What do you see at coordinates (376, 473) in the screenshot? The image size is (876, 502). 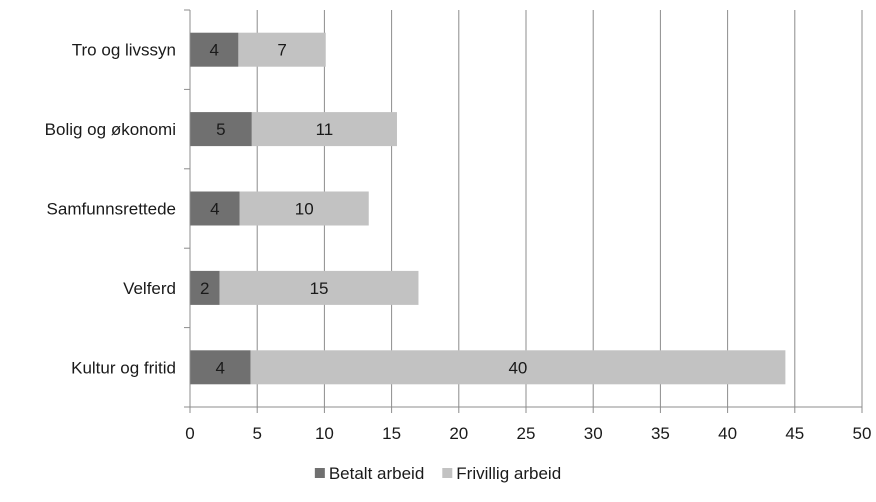 I see `legend-label: Betalt arbeid` at bounding box center [376, 473].